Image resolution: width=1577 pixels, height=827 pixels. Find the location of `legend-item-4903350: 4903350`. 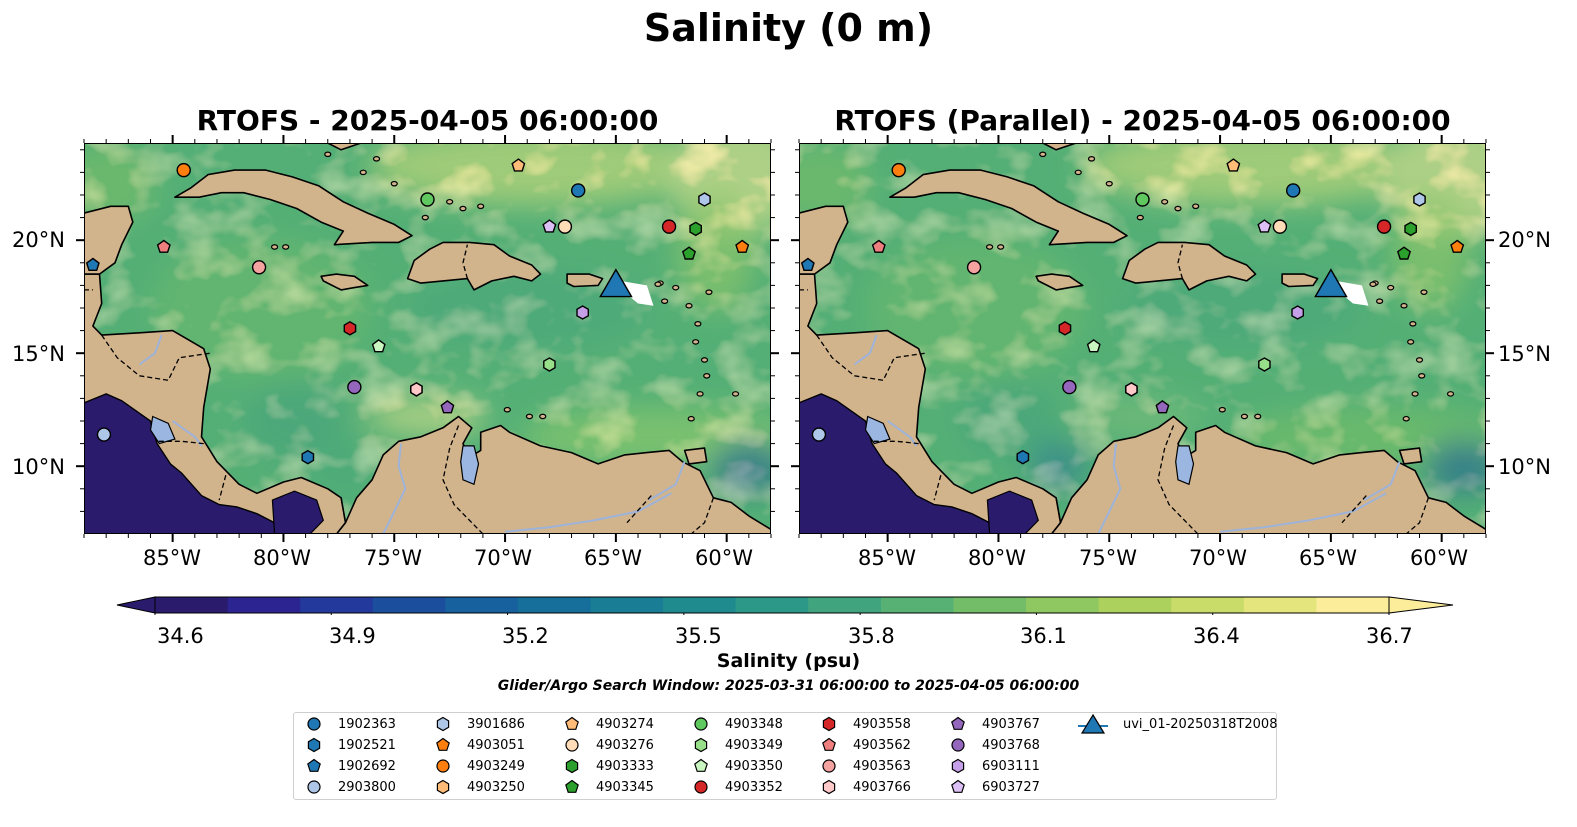

legend-item-4903350: 4903350 is located at coordinates (737, 766).